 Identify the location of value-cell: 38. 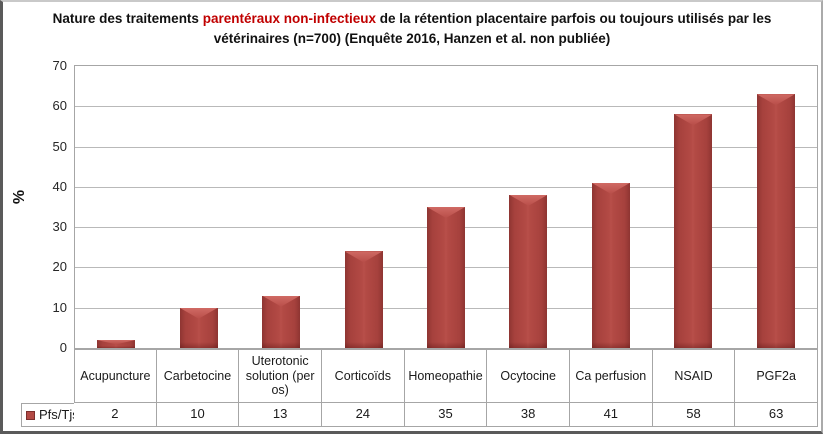
(528, 415).